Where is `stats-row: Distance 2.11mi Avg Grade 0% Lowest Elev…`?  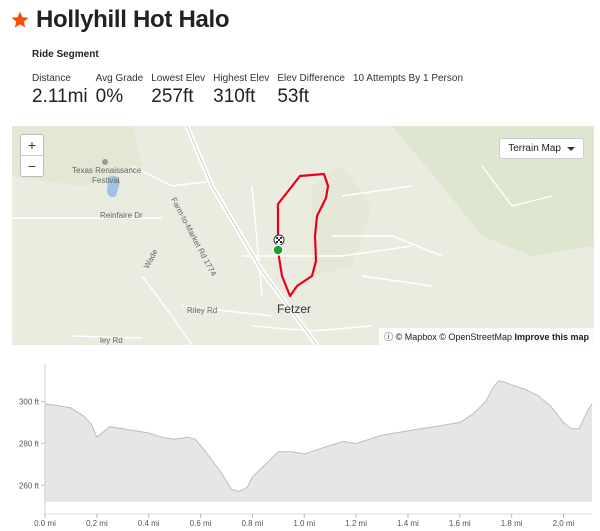 stats-row: Distance 2.11mi Avg Grade 0% Lowest Elev… is located at coordinates (251, 90).